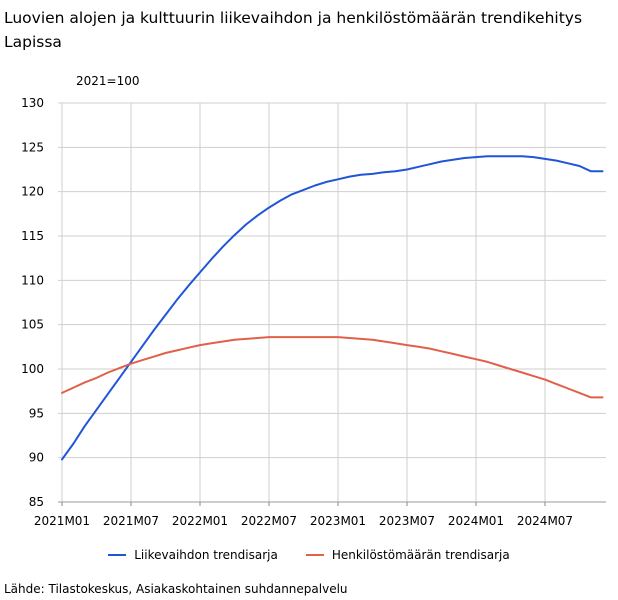  I want to click on legend-swatch-liikevaihto, so click(117, 555).